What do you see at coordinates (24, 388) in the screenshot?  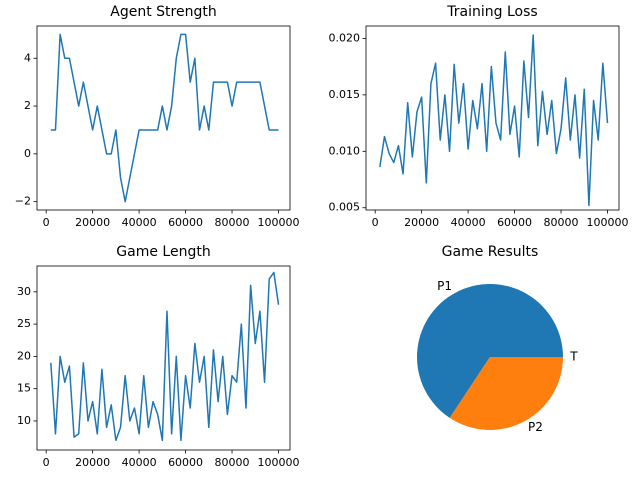 I see `y-tick-label: 15` at bounding box center [24, 388].